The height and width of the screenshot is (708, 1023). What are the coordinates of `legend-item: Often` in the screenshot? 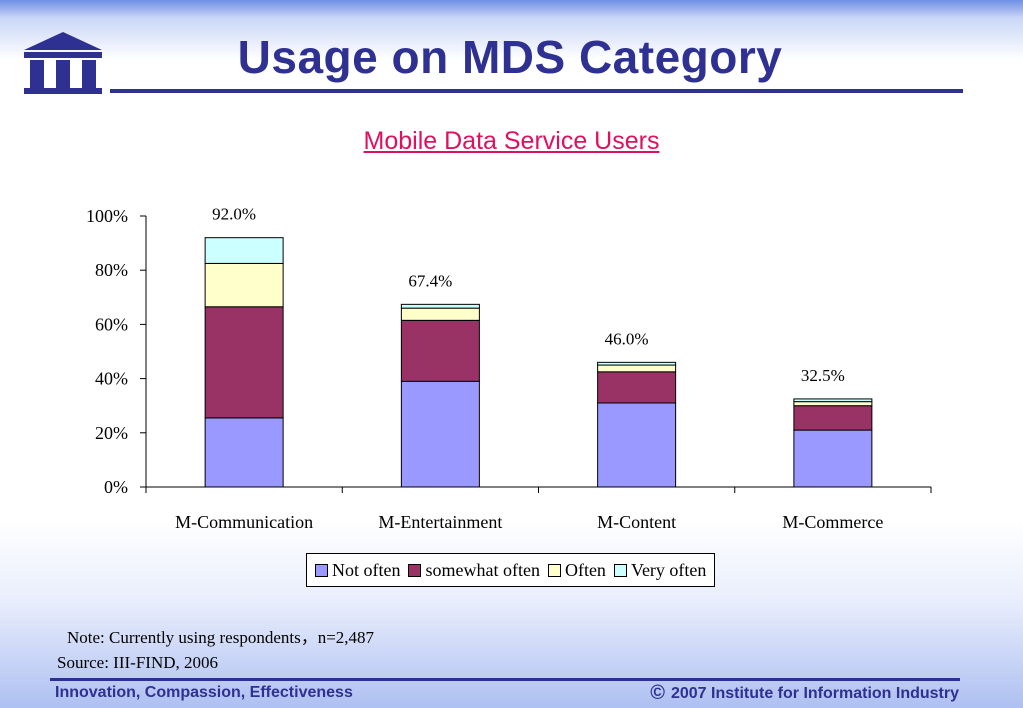 It's located at (576, 570).